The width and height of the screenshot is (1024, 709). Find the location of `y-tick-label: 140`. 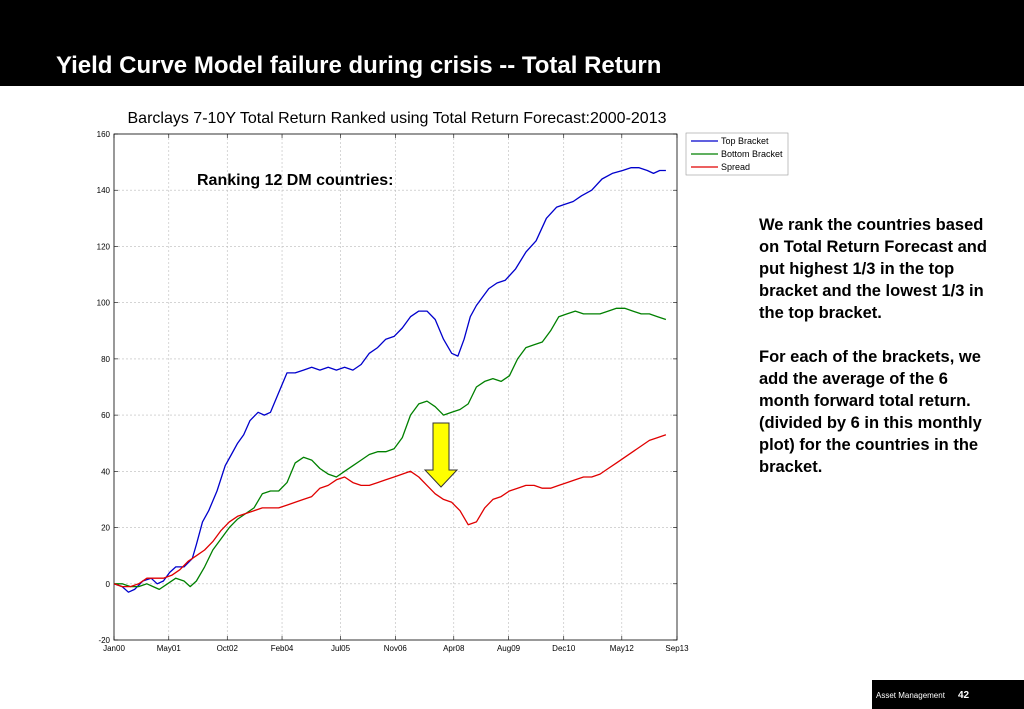

y-tick-label: 140 is located at coordinates (104, 190).